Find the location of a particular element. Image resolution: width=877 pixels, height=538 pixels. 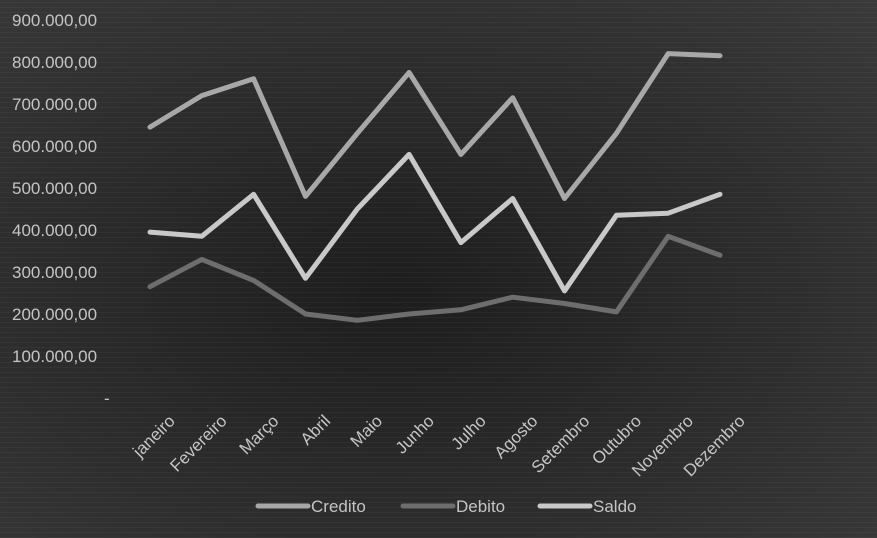

y-tick-label: 900.000,00 is located at coordinates (54, 20).